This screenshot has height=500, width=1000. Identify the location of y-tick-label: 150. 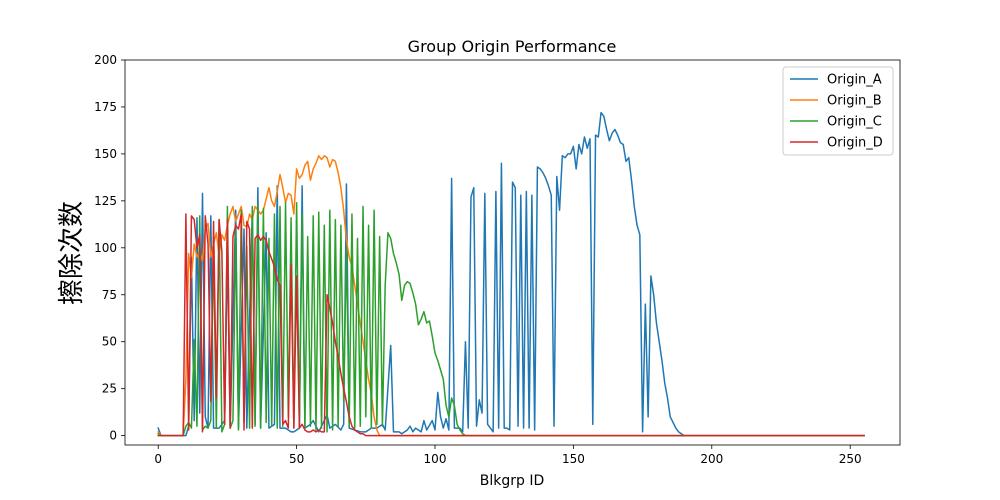
(105, 154).